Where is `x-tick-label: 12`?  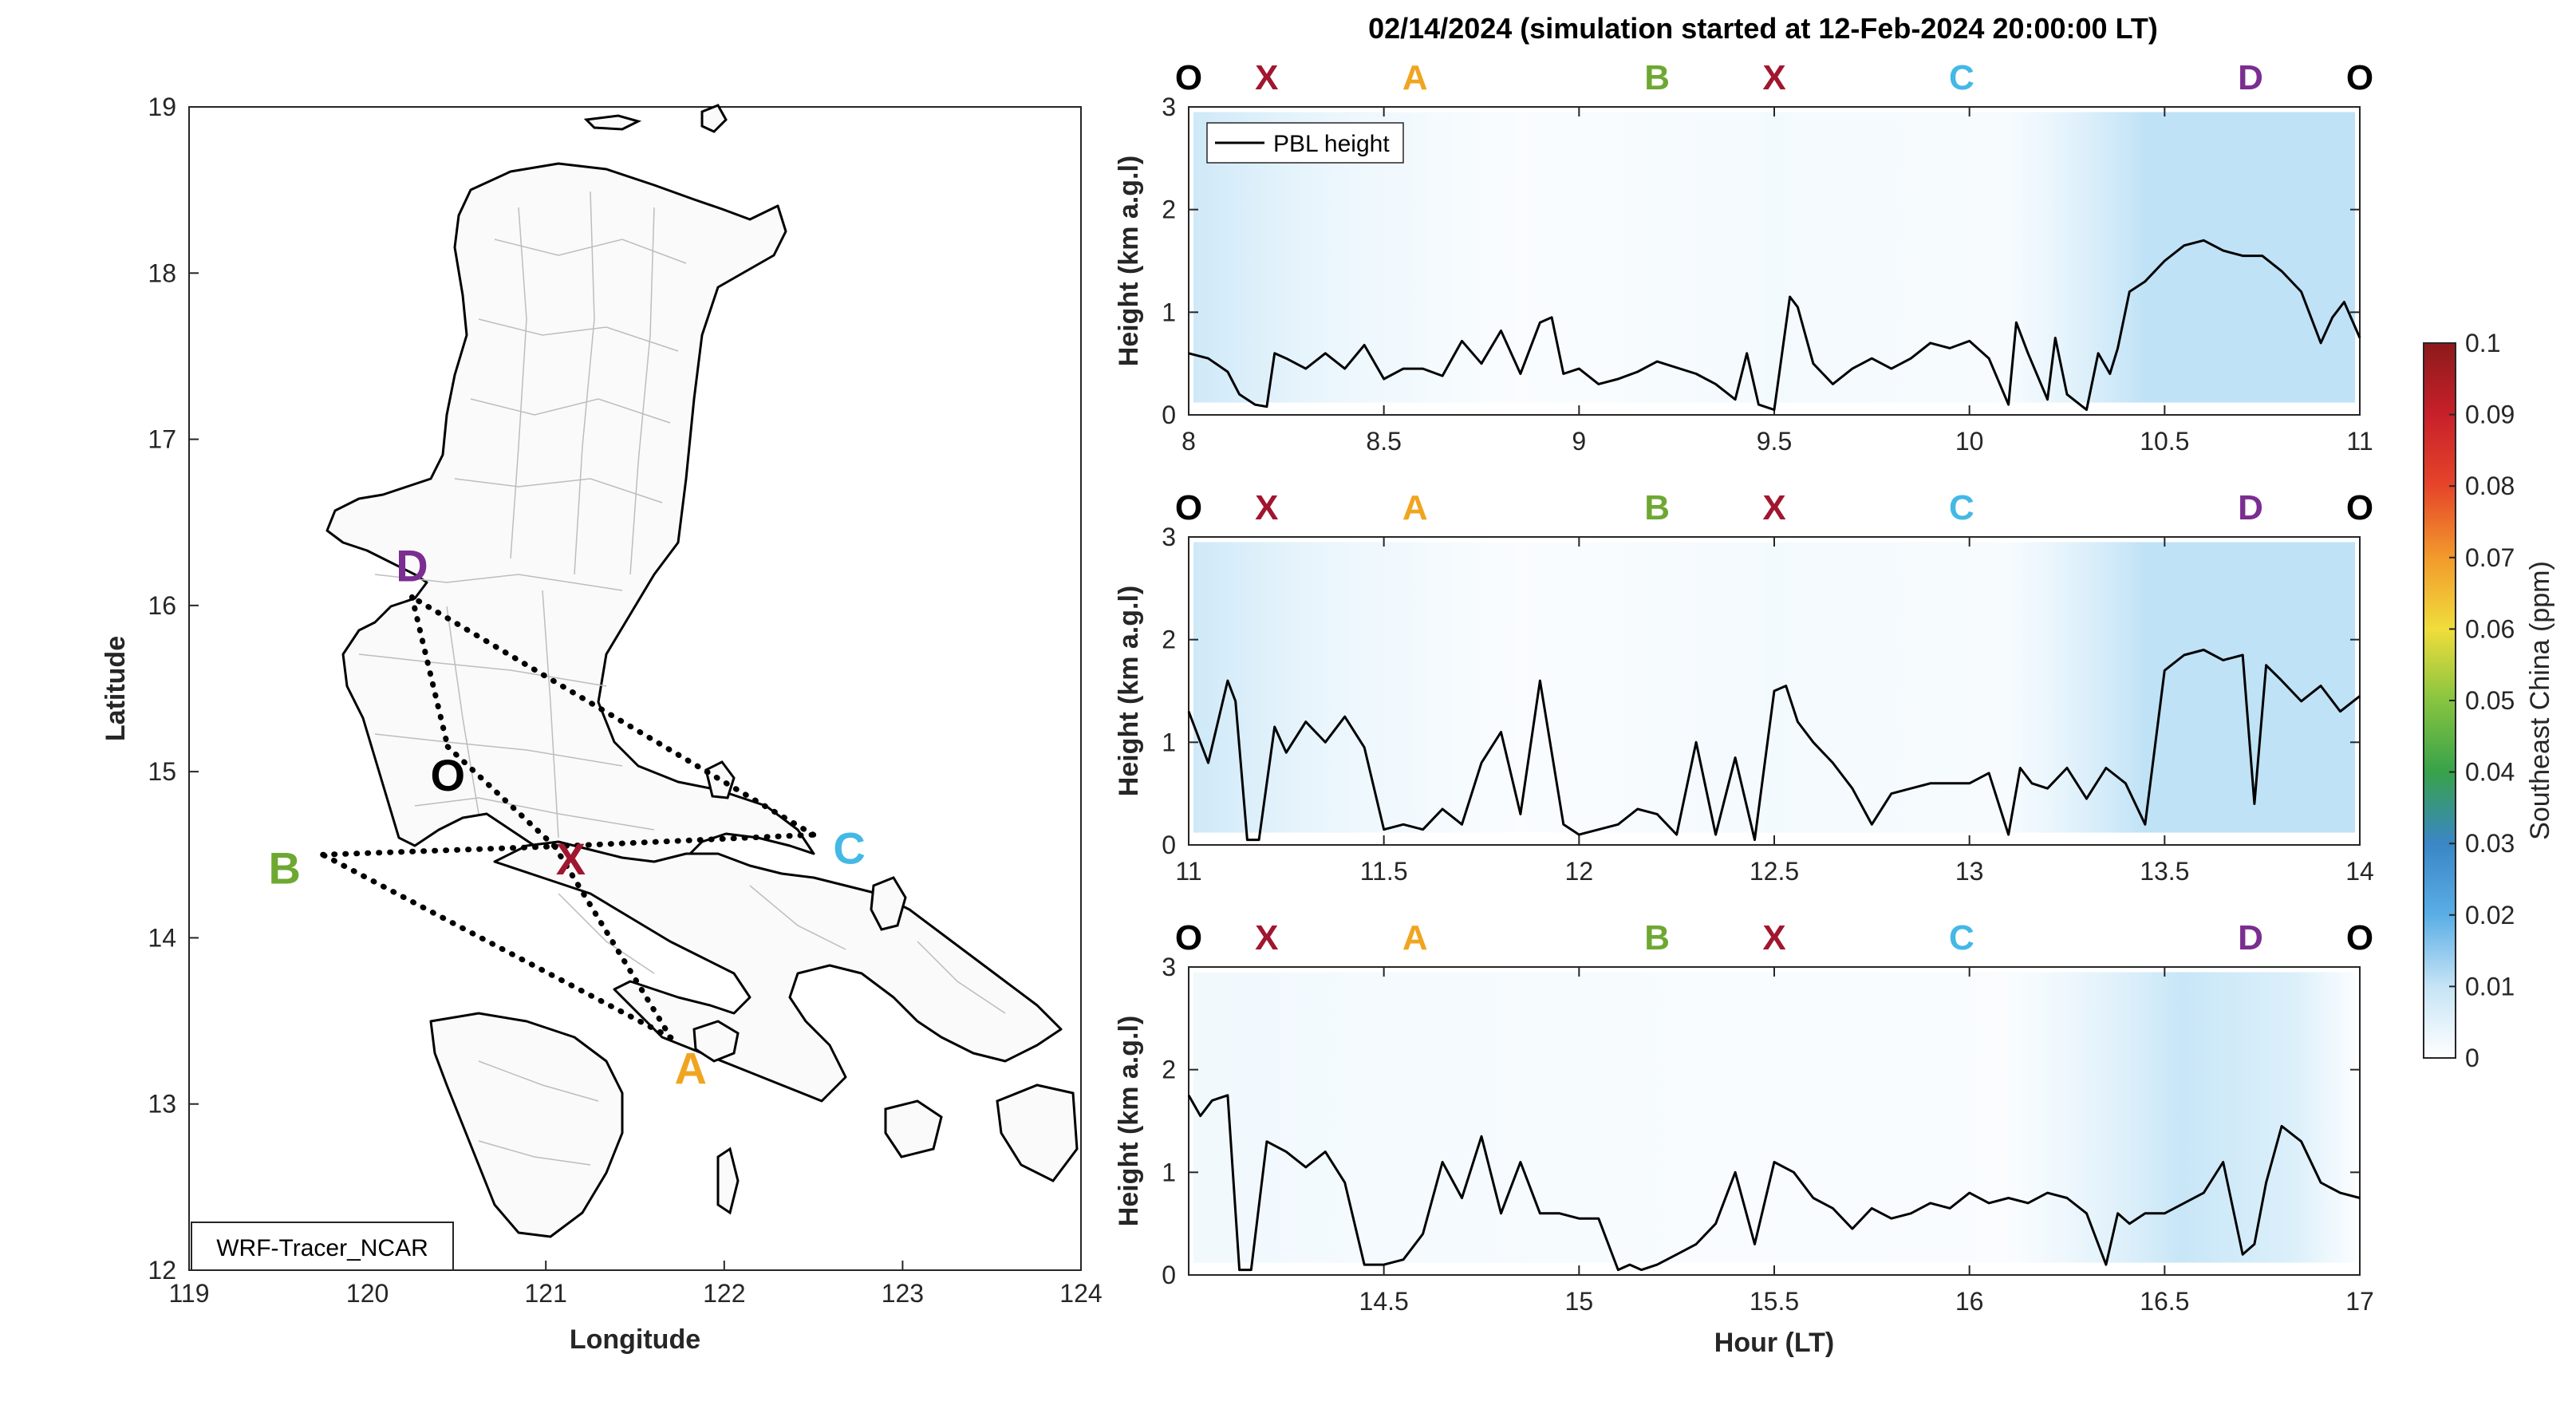 x-tick-label: 12 is located at coordinates (1580, 871).